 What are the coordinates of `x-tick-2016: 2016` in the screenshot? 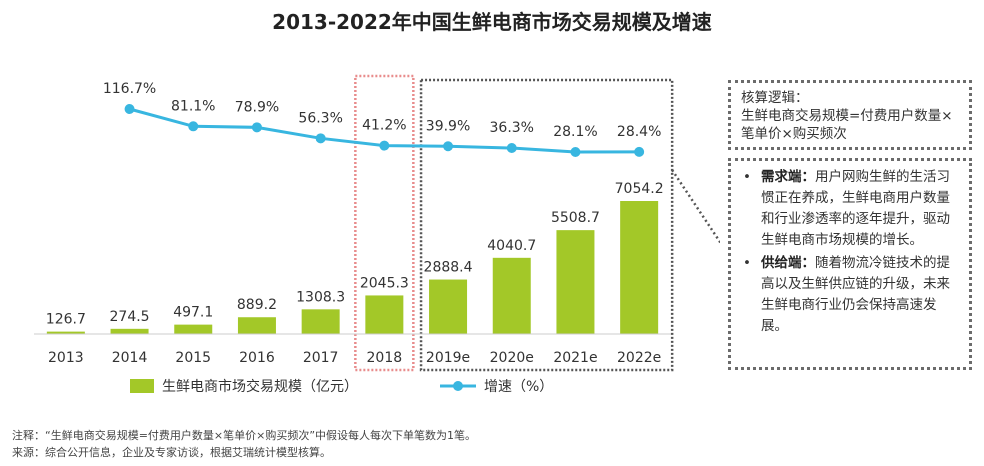 It's located at (257, 358).